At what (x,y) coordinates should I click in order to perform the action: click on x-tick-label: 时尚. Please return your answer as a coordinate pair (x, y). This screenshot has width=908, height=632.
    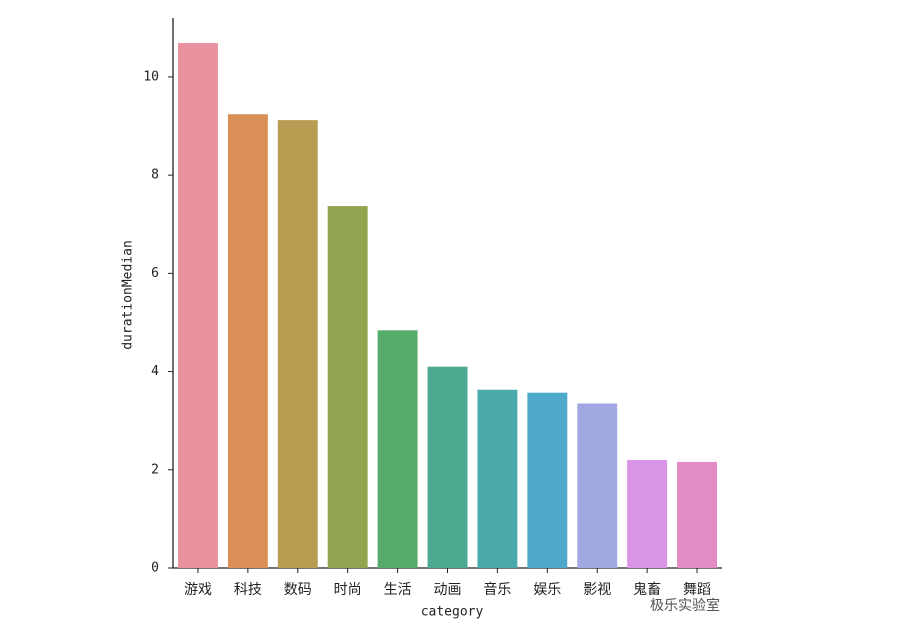
    Looking at the image, I should click on (348, 590).